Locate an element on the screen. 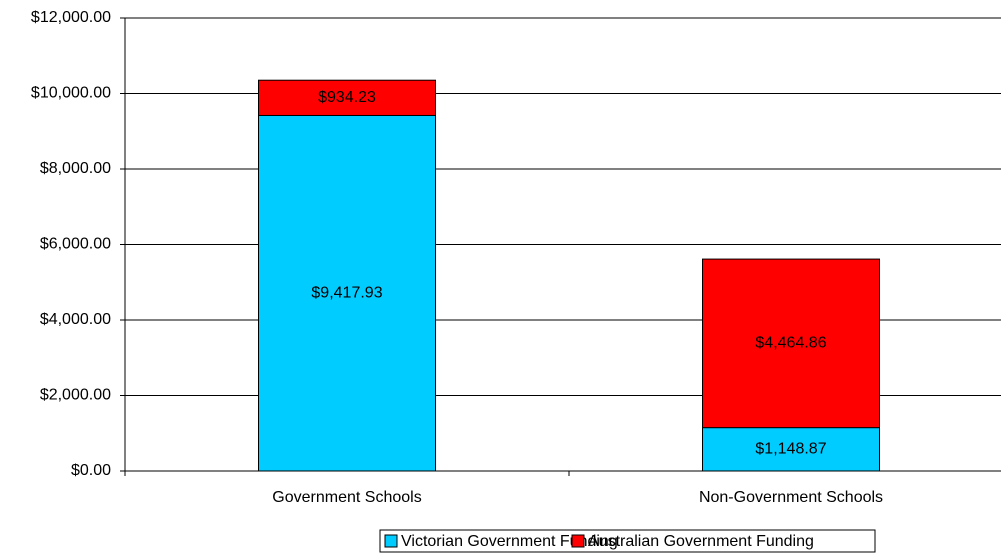 This screenshot has height=553, width=1001. y-tick-label: $0.00 is located at coordinates (91, 470).